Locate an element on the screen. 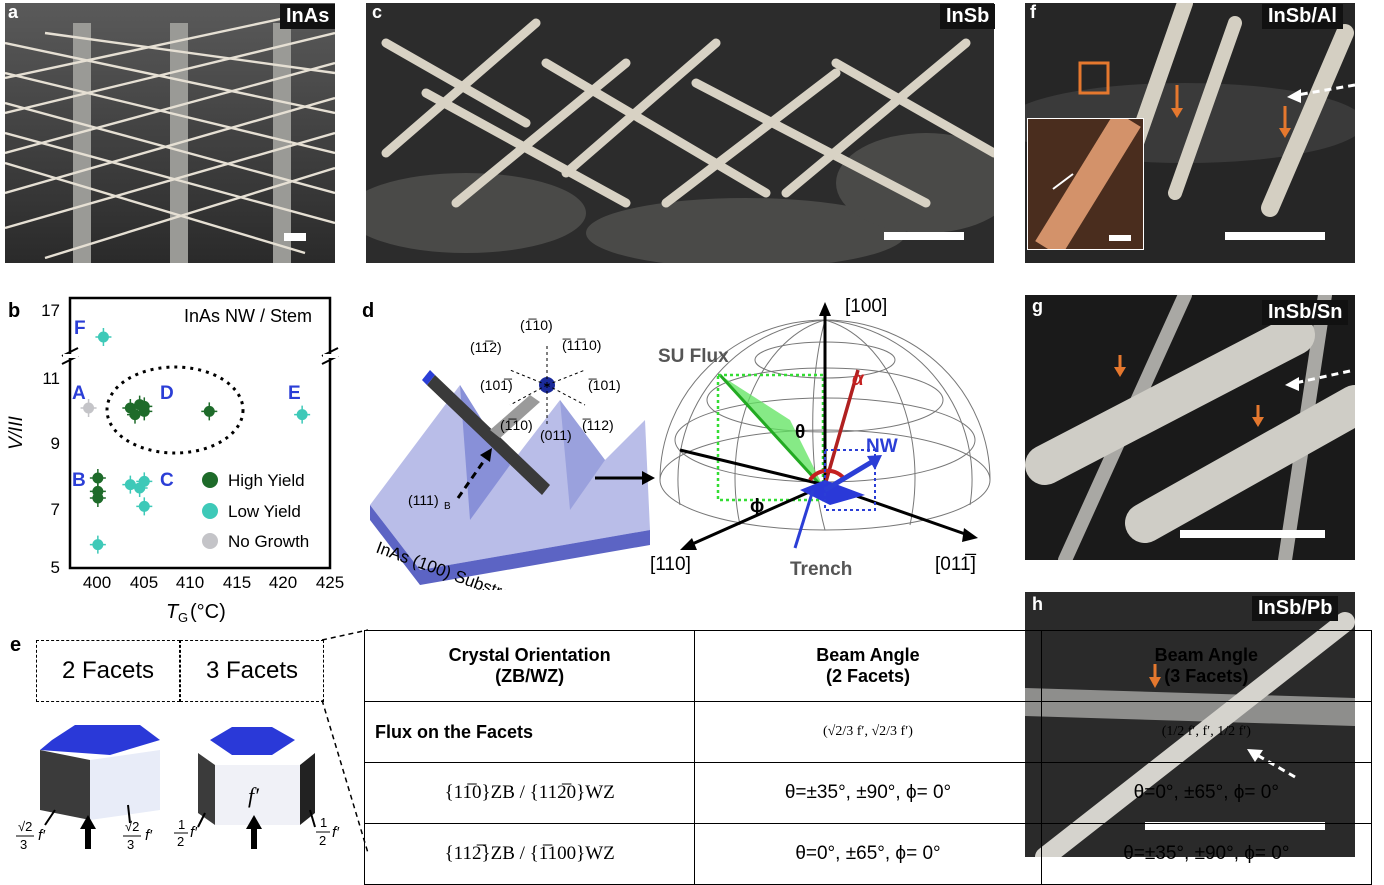  facets-box-3: 3 Facets is located at coordinates (252, 671).